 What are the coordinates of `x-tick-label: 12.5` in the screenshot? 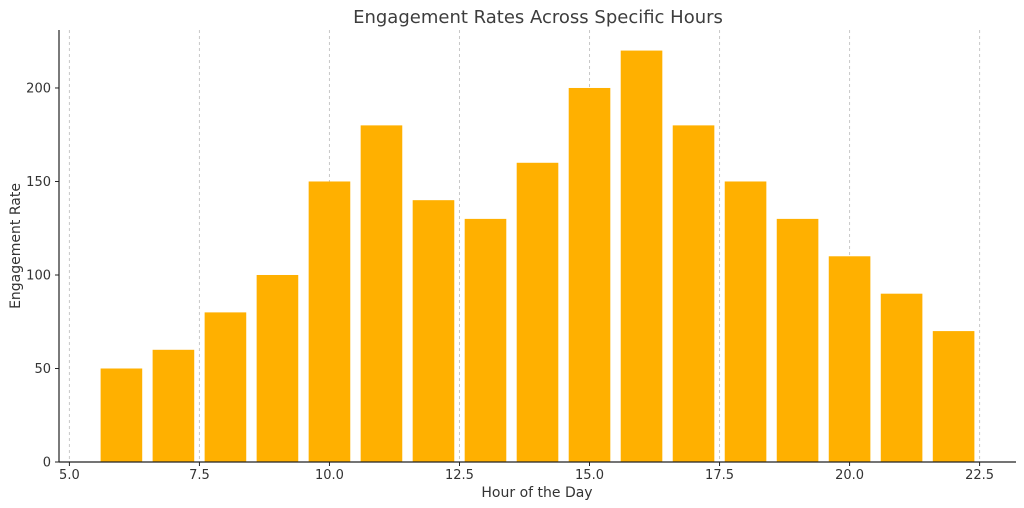 It's located at (459, 475).